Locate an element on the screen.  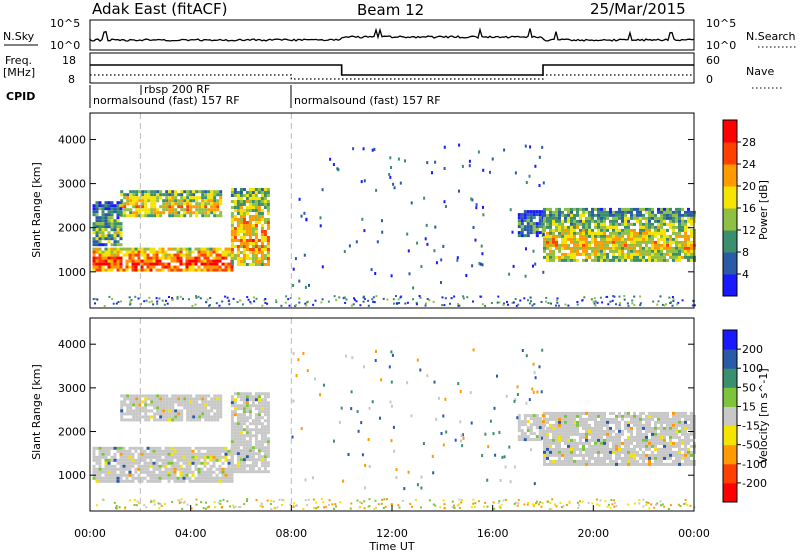
colorbar-band is located at coordinates (730, 416).